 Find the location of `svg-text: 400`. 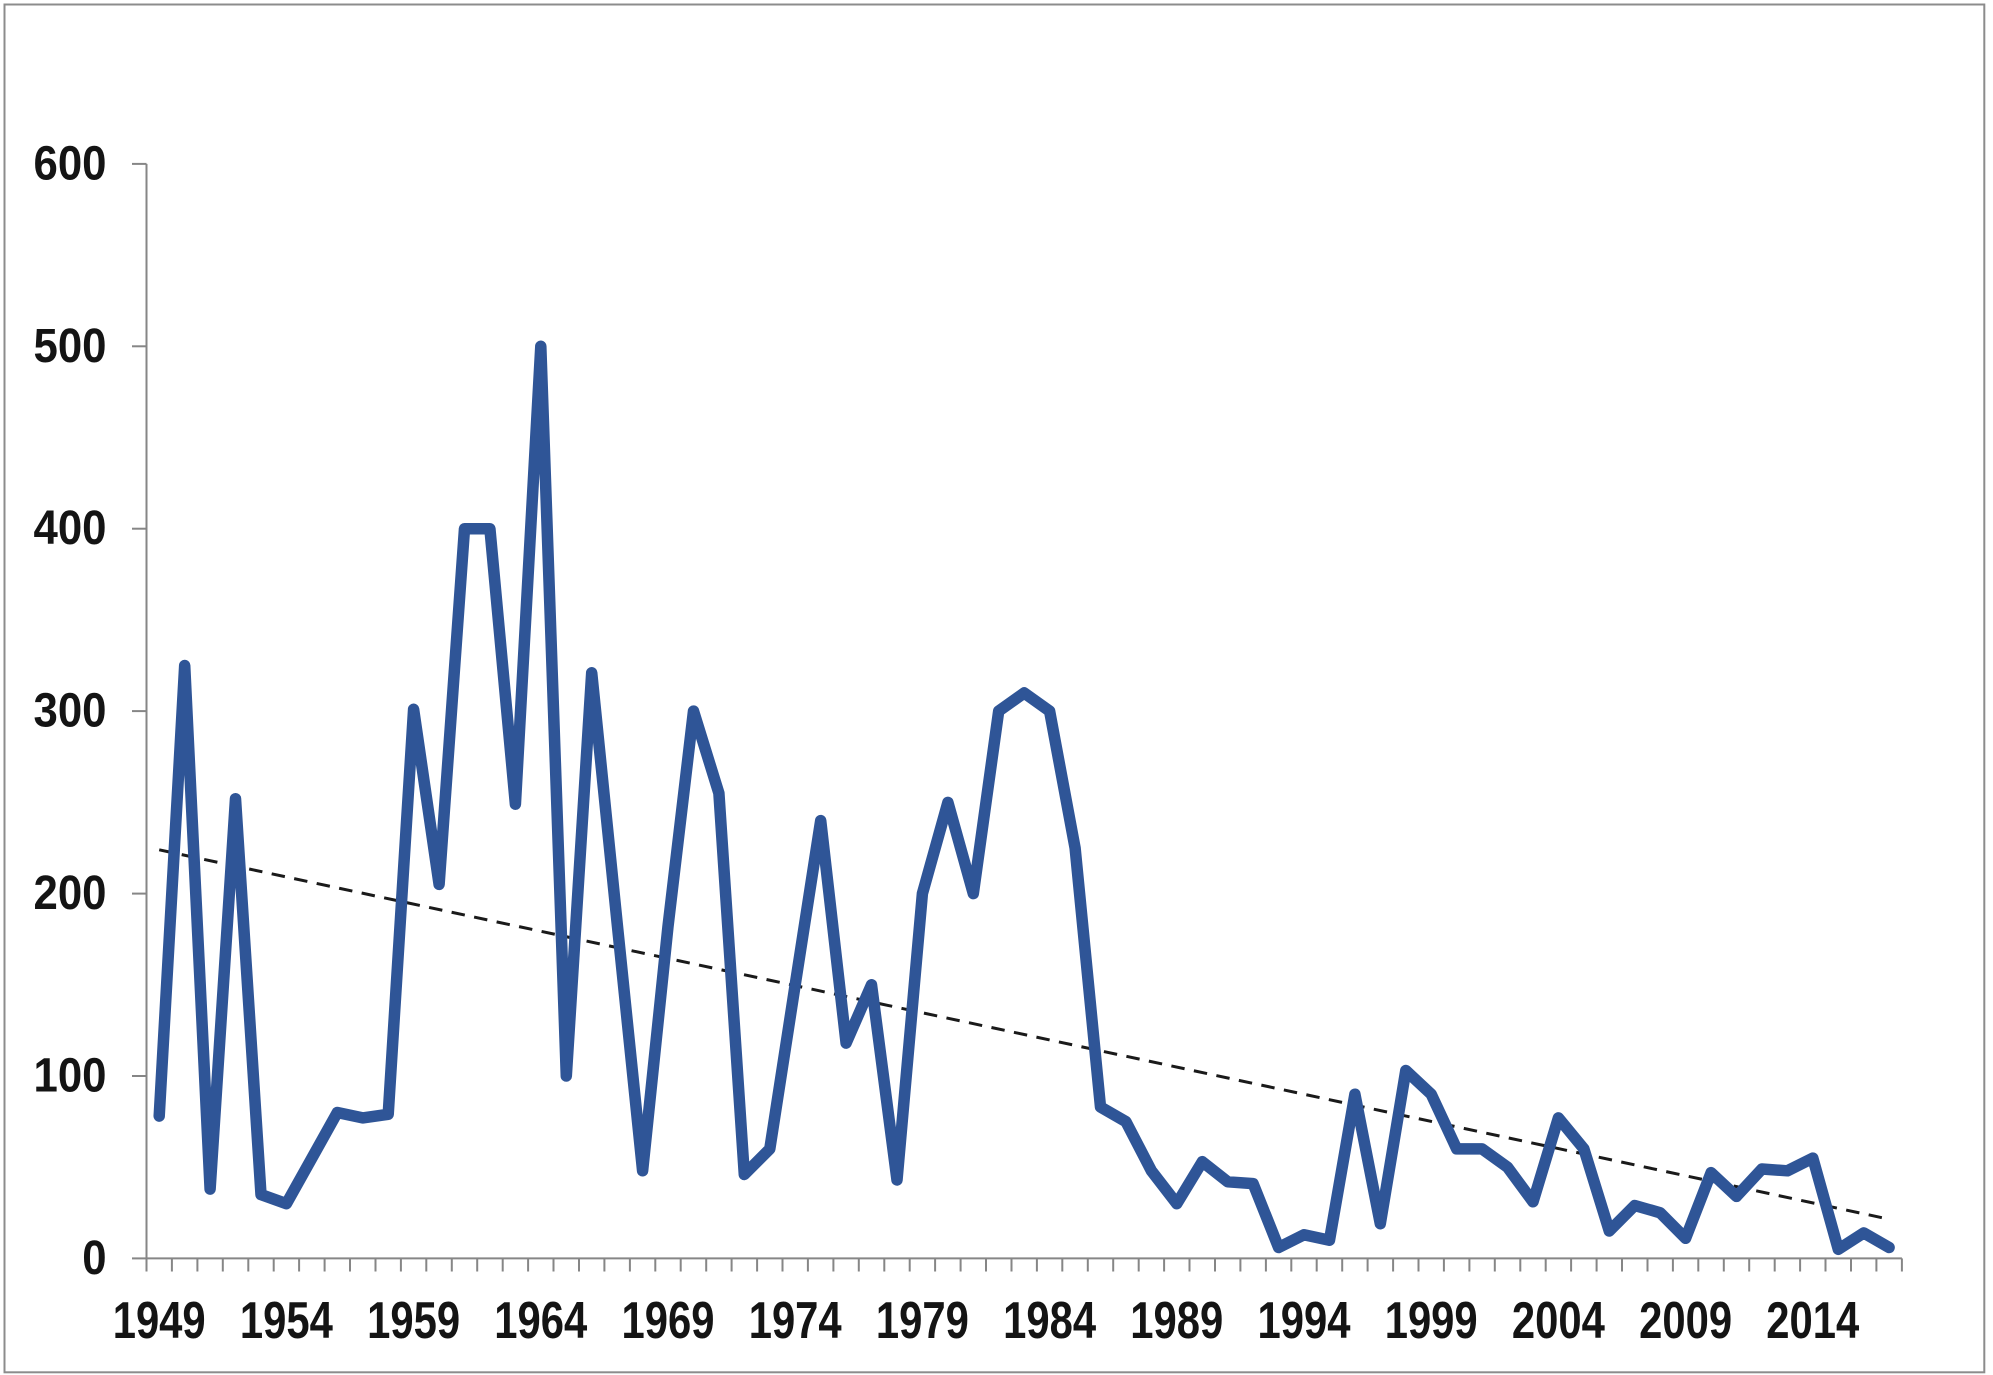

svg-text: 400 is located at coordinates (70, 528).